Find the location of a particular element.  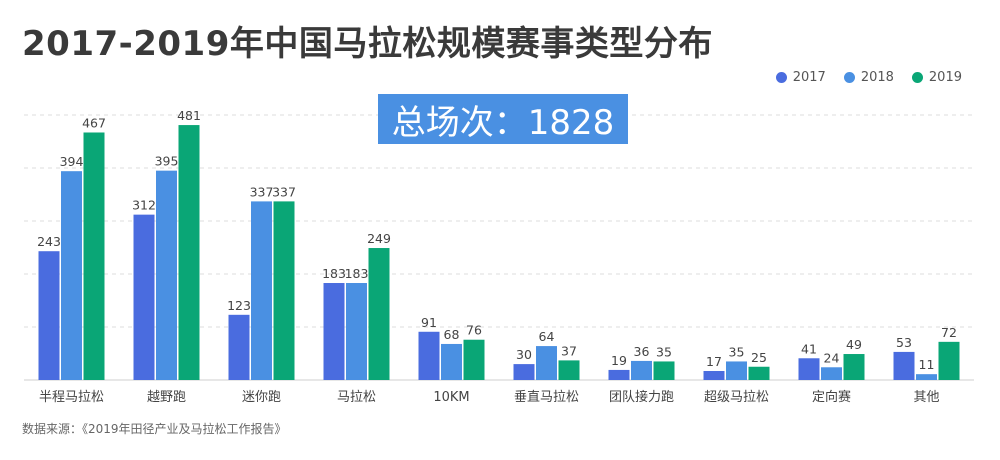

data-label: 41 is located at coordinates (809, 348).